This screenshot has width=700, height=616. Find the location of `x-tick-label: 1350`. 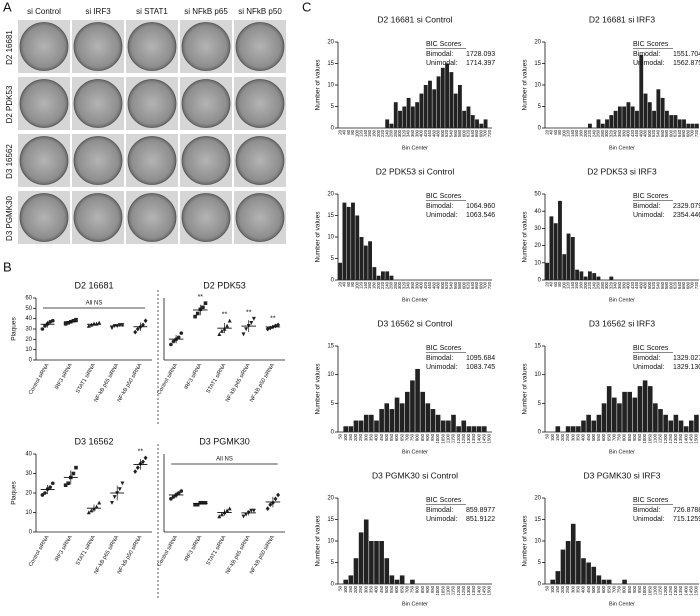

x-tick-label: 1350 is located at coordinates (473, 590).